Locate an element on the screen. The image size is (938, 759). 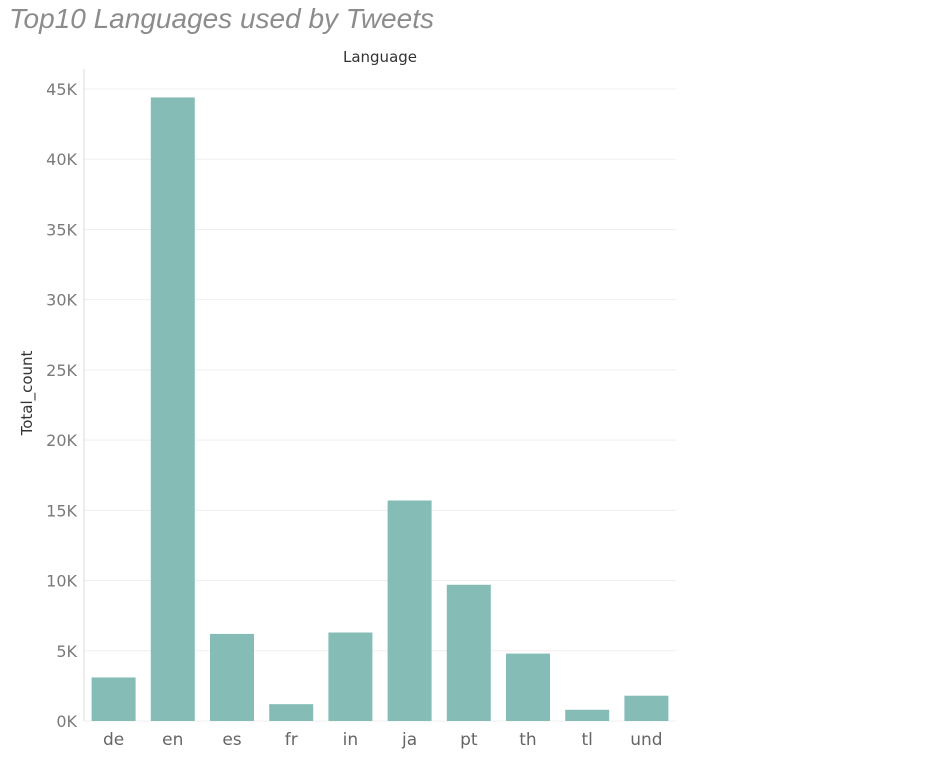
y-tick-label: 15K is located at coordinates (61, 510).